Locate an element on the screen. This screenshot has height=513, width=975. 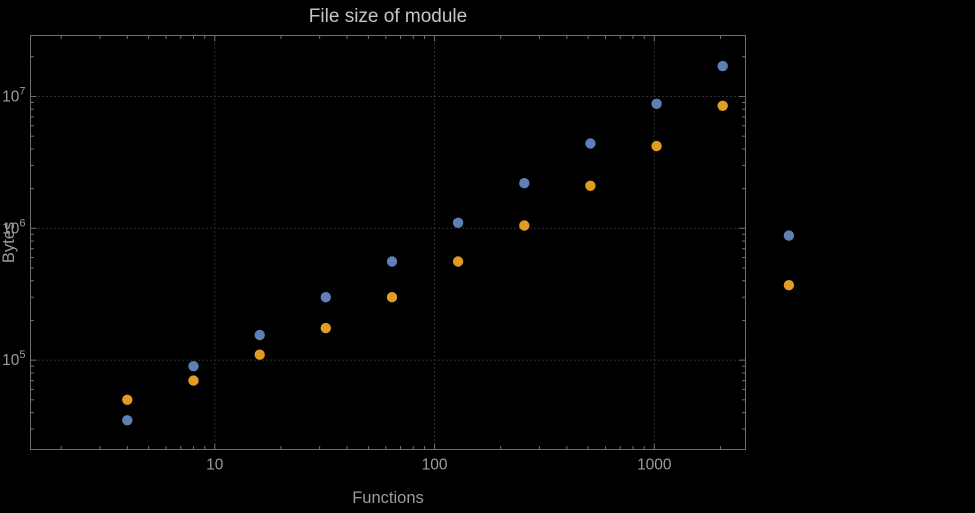
x-tick-label: 1000 is located at coordinates (654, 465).